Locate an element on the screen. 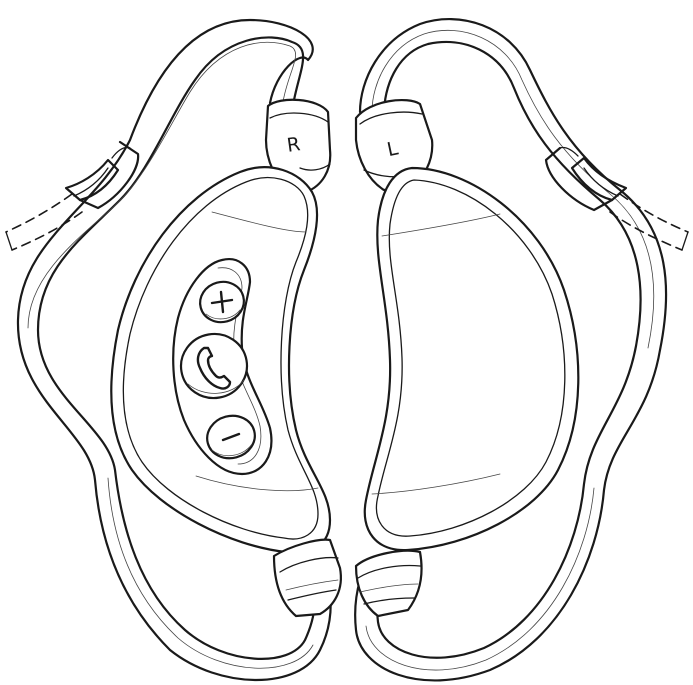 The width and height of the screenshot is (693, 685). left-lower-connector is located at coordinates (389, 583).